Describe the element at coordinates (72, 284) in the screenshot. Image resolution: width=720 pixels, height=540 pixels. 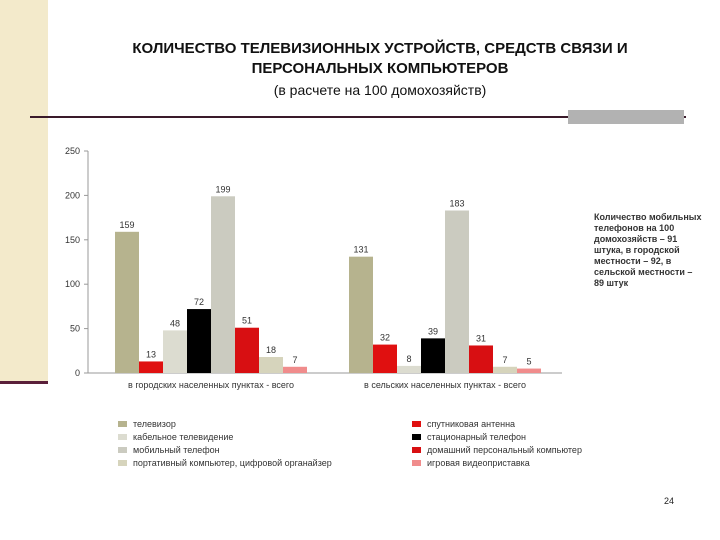
I see `y-tick-label: 100` at that location.